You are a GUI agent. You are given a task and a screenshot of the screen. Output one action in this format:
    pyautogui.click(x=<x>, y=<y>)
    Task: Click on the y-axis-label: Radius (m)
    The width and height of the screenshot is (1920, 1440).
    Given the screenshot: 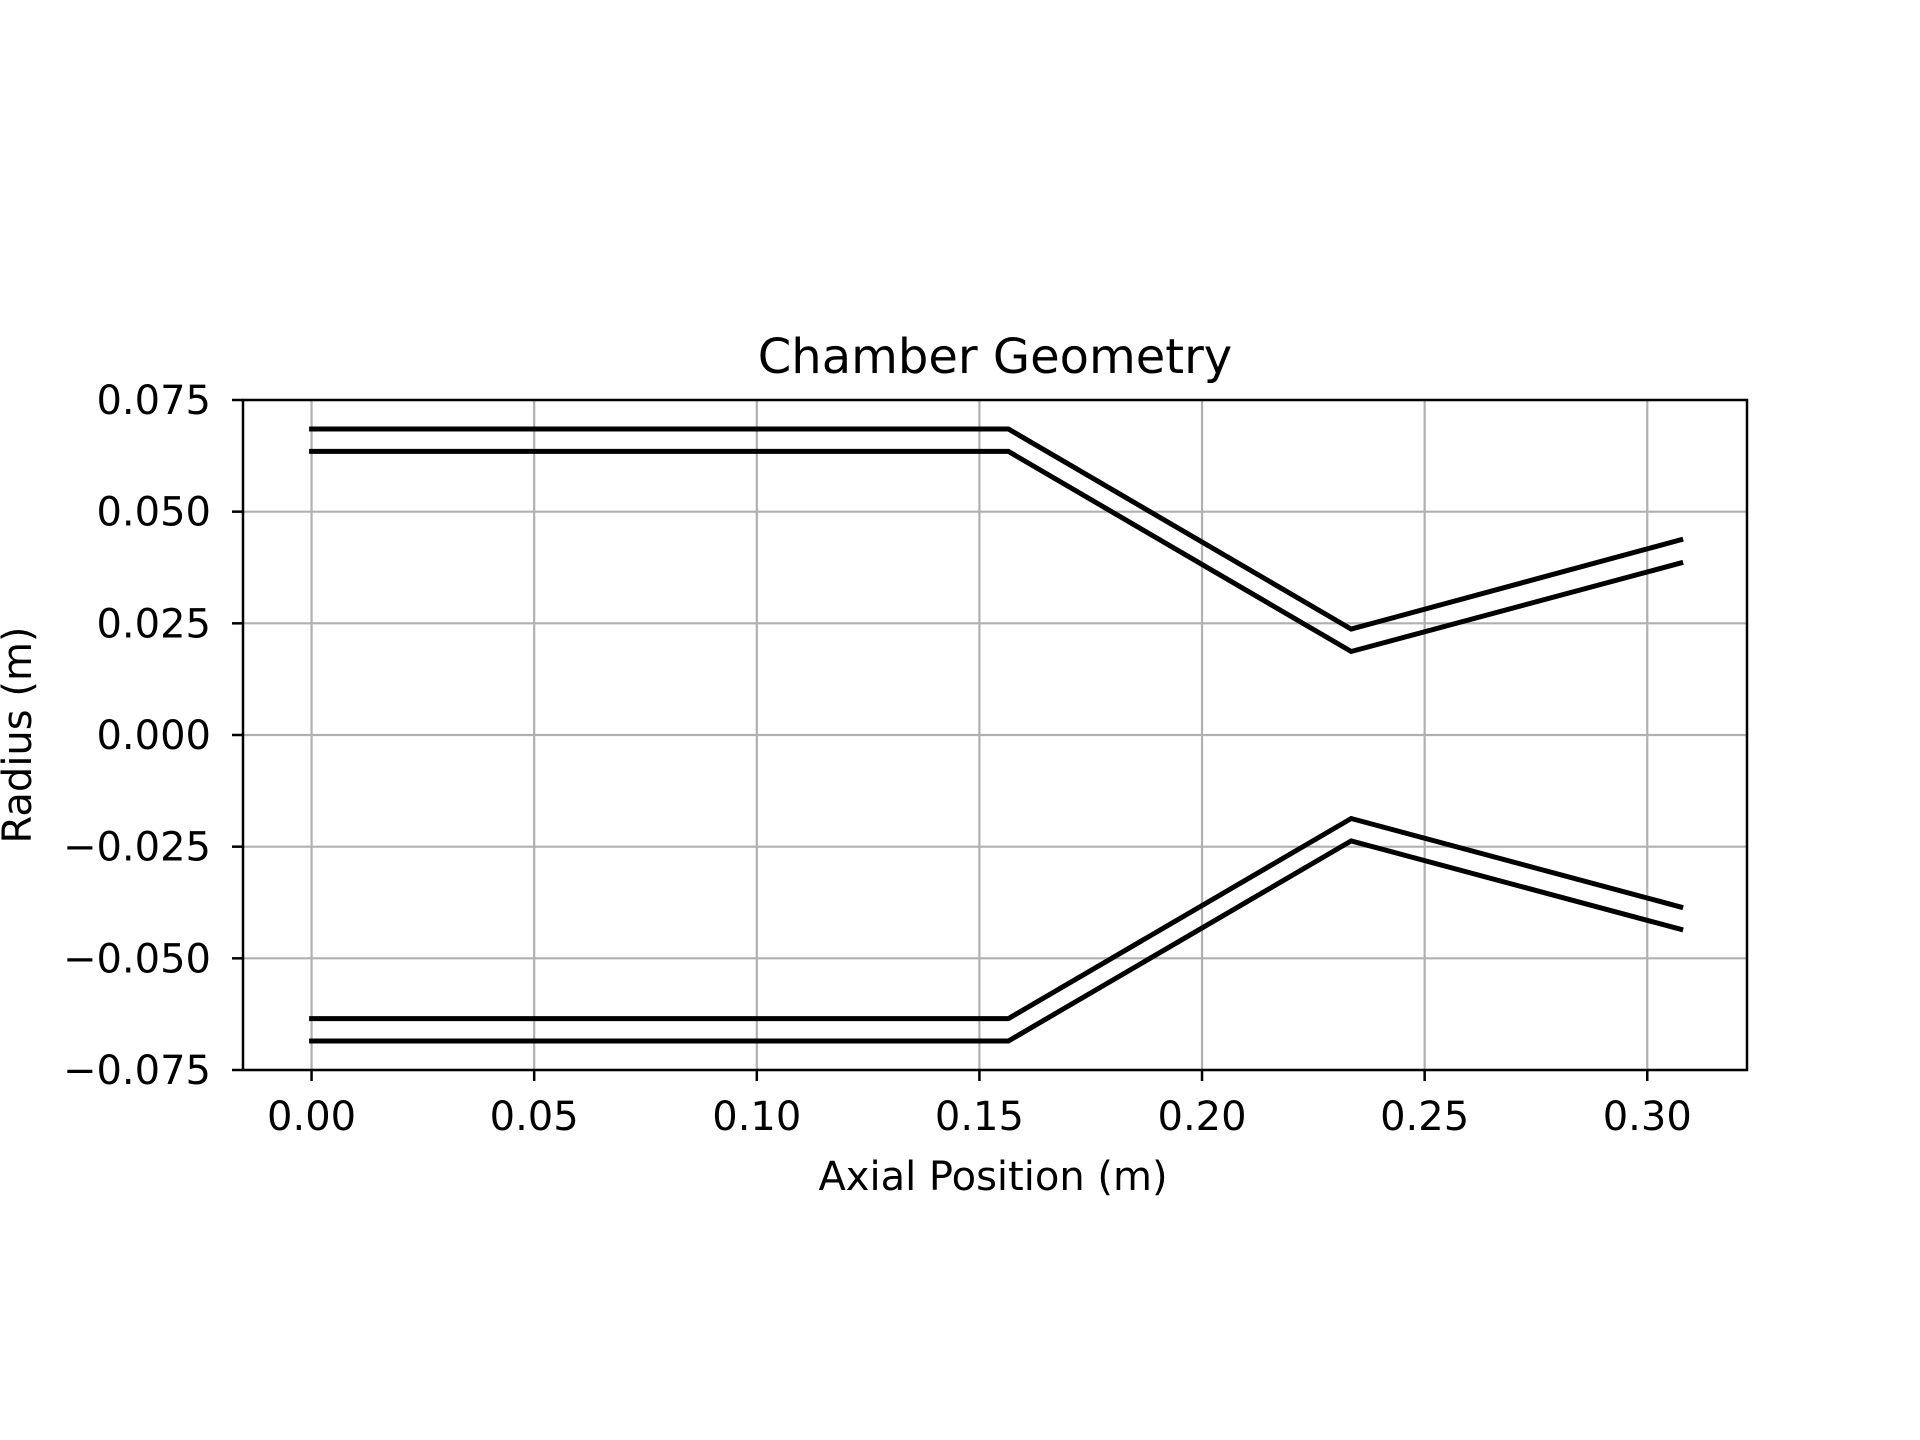 What is the action you would take?
    pyautogui.click(x=20, y=734)
    